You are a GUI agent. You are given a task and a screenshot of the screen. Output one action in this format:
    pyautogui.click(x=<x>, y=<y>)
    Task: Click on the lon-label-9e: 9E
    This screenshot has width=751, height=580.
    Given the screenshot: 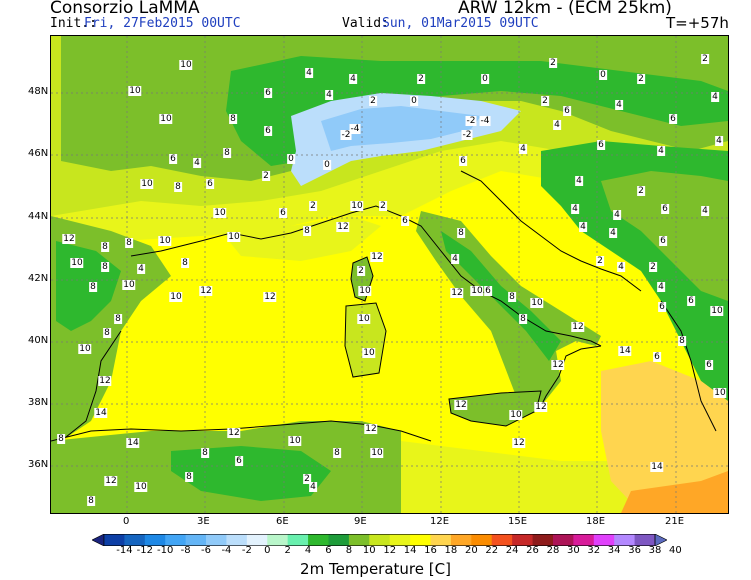 What is the action you would take?
    pyautogui.click(x=360, y=521)
    